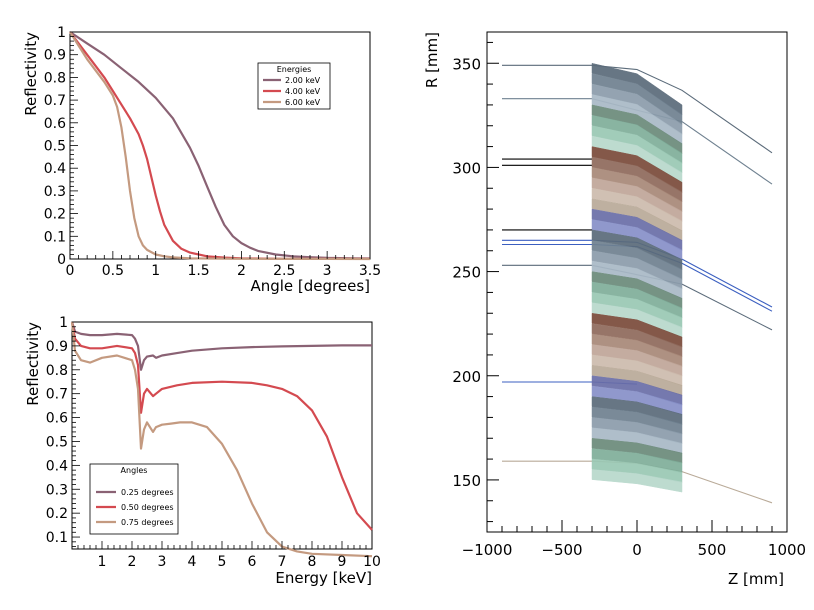  Describe the element at coordinates (637, 277) in the screenshot. I see `mirror-shells` at that location.